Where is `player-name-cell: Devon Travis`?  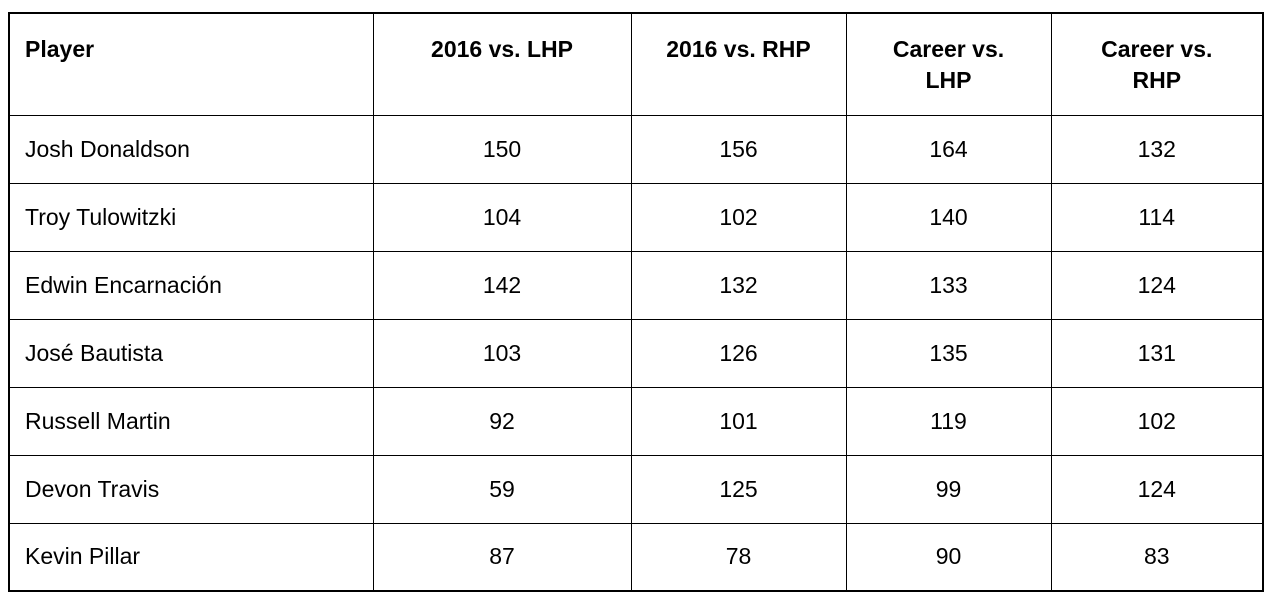
player-name-cell: Devon Travis is located at coordinates (191, 489).